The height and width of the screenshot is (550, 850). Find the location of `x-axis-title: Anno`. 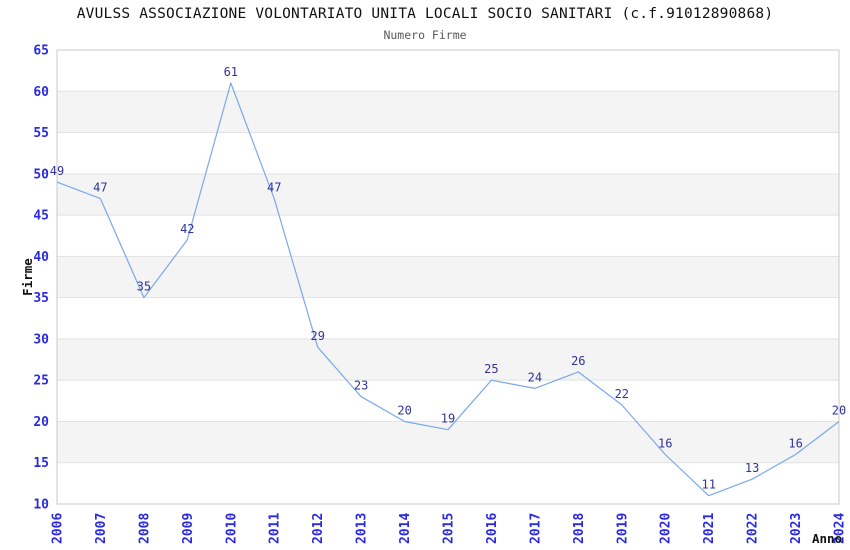

x-axis-title: Anno is located at coordinates (827, 538).